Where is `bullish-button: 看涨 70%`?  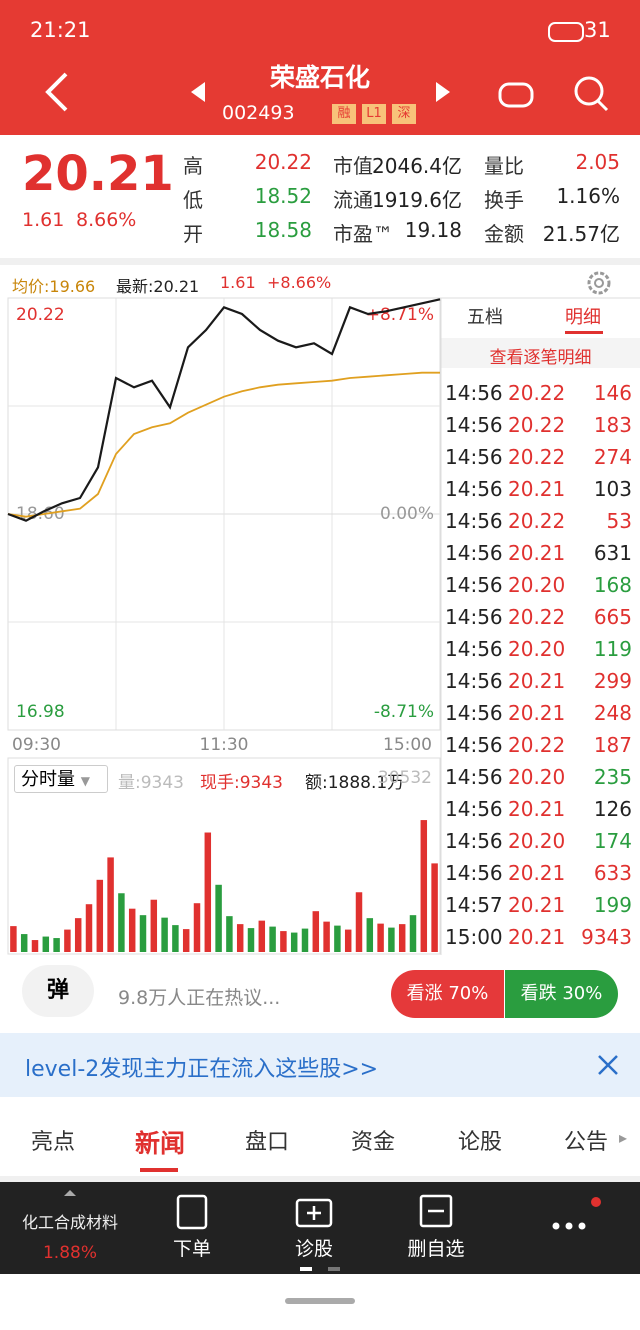
bullish-button: 看涨 70% is located at coordinates (447, 994).